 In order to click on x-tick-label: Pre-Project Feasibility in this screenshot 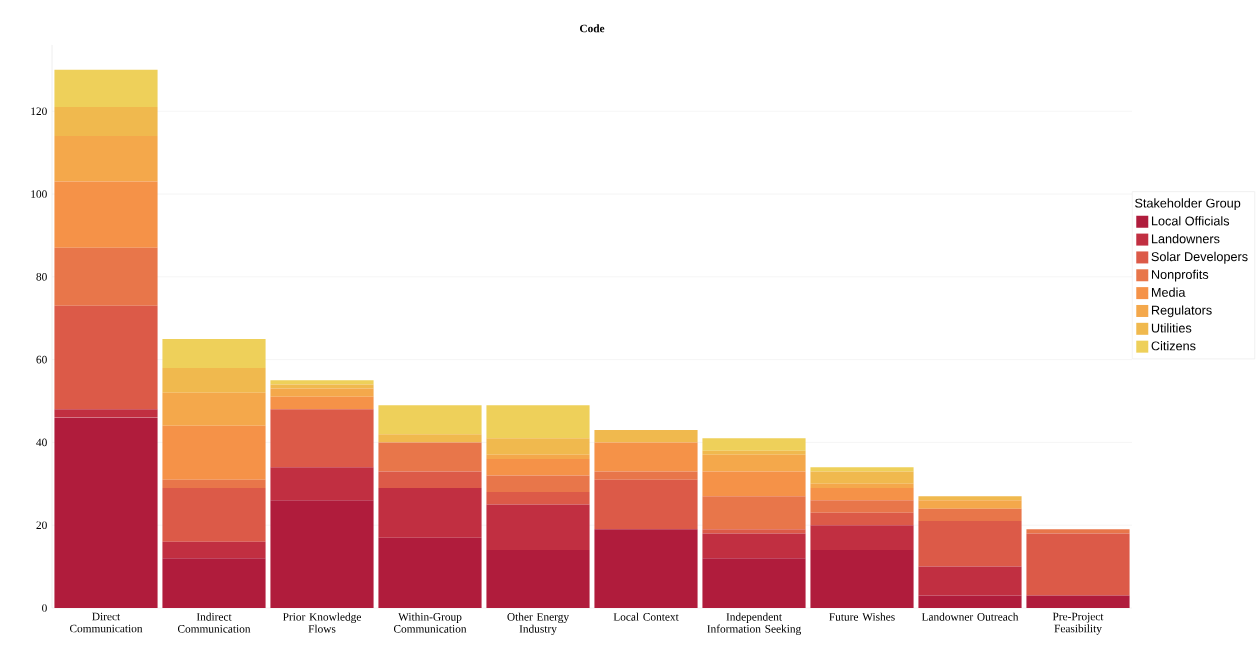, I will do `click(1078, 623)`.